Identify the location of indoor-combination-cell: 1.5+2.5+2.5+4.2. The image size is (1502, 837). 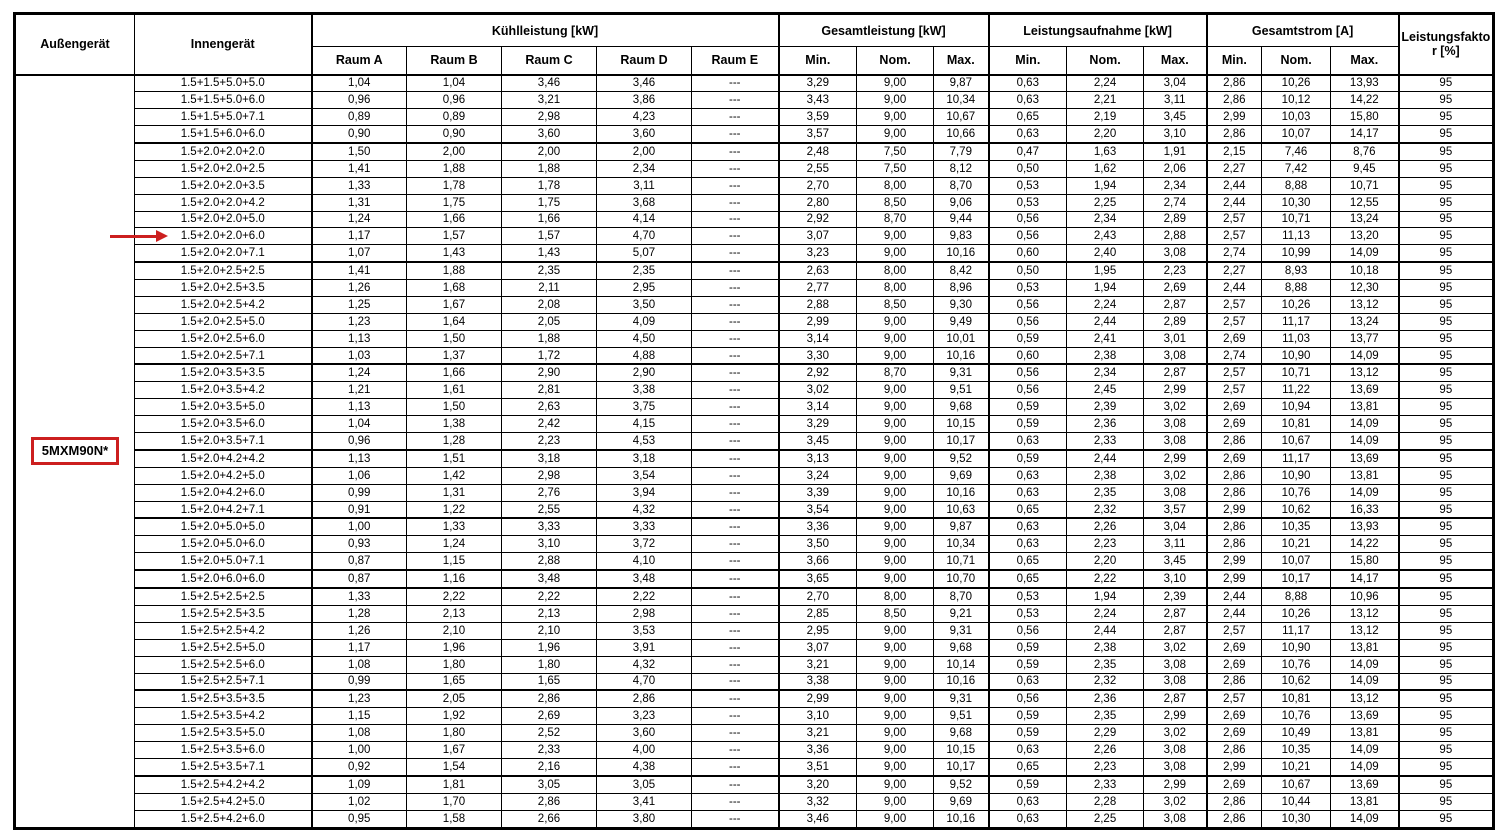
(223, 630).